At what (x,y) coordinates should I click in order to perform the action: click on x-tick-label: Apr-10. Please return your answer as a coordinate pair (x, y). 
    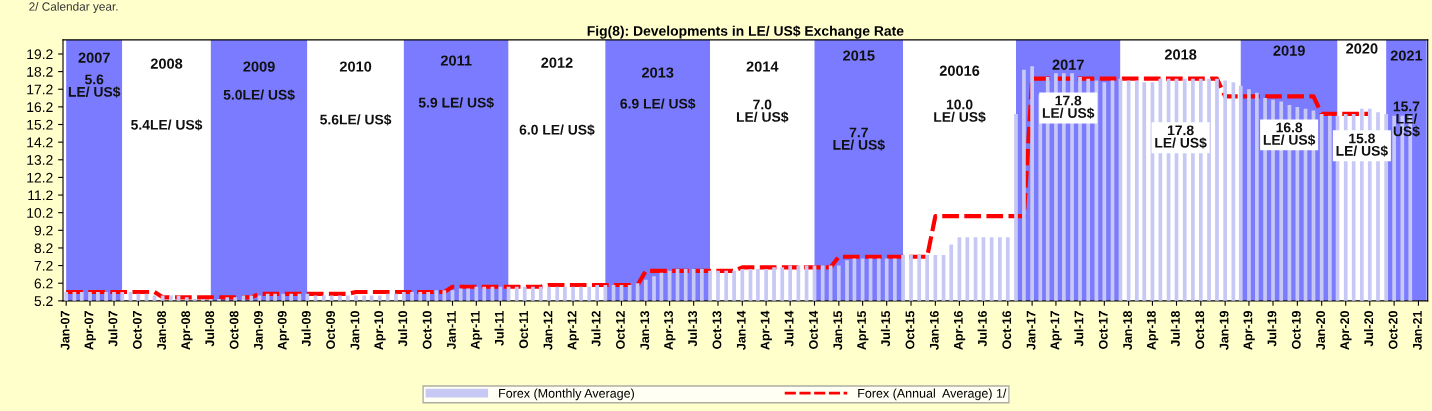
    Looking at the image, I should click on (380, 330).